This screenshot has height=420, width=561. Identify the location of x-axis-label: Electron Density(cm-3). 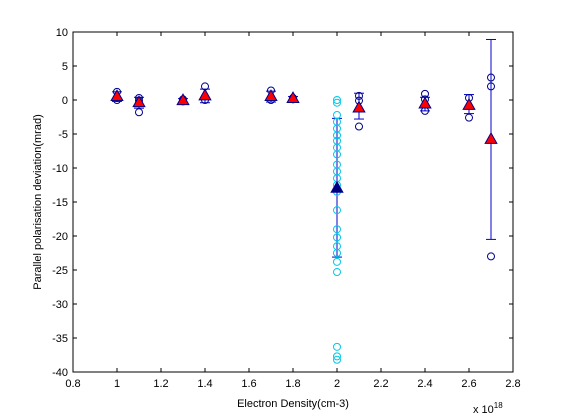
(293, 404).